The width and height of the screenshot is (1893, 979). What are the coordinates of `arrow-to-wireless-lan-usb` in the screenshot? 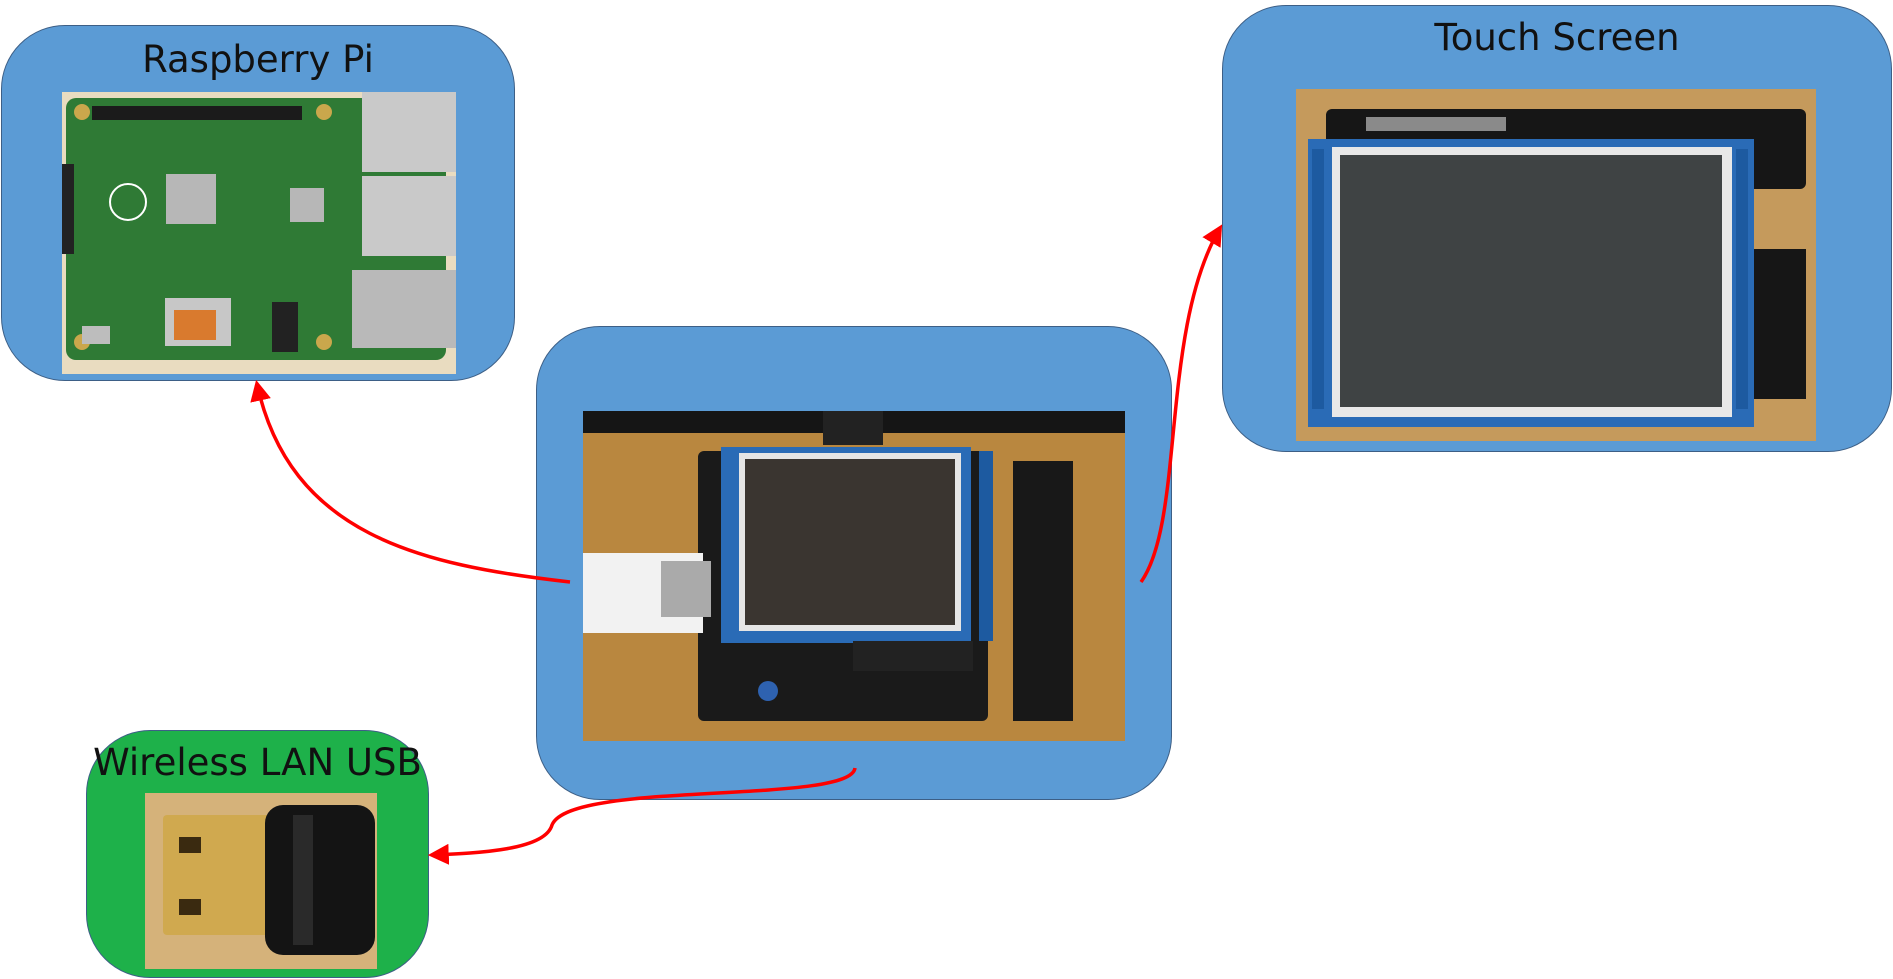 It's located at (642, 816).